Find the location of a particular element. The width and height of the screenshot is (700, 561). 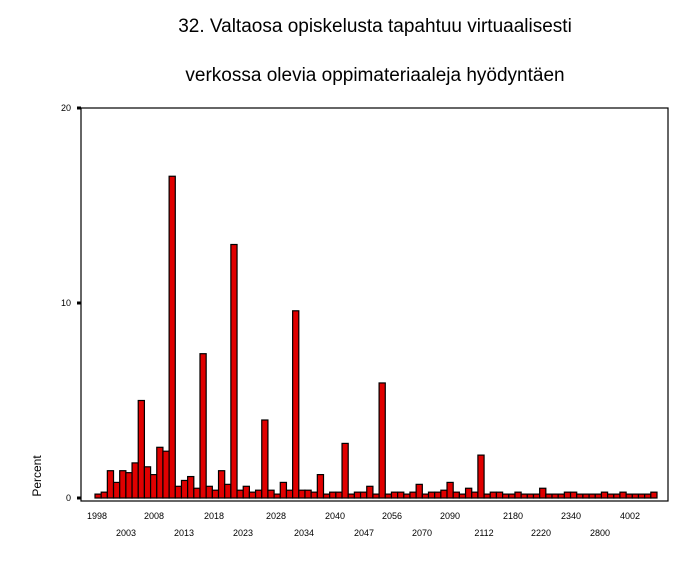

x-tick-label: 2180 is located at coordinates (513, 516).